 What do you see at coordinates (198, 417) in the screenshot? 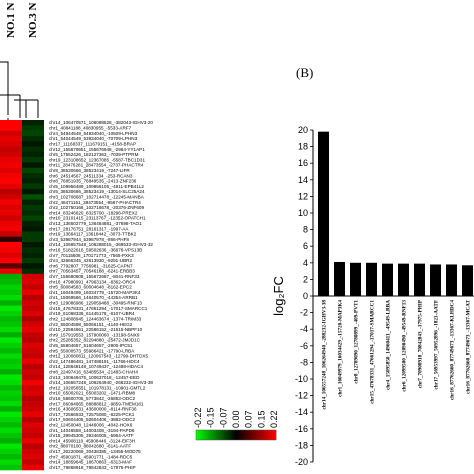
I see `colorbar-tick-label: -0.22` at bounding box center [198, 417].